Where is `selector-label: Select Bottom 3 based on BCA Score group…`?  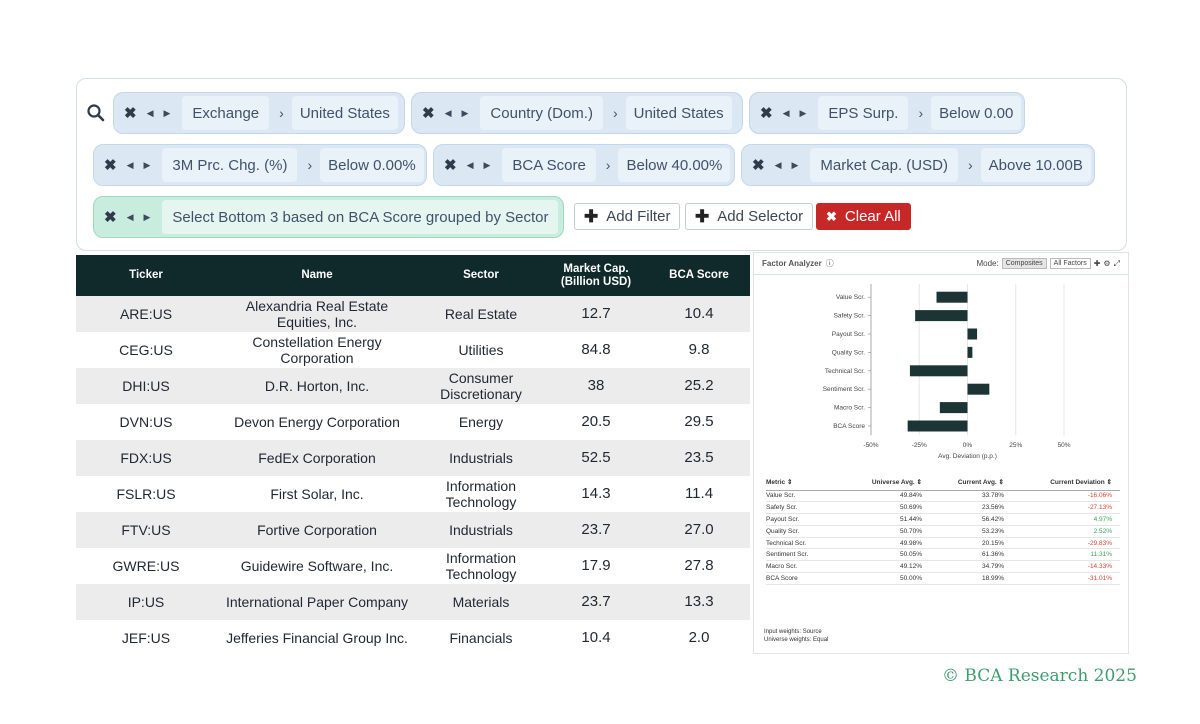 selector-label: Select Bottom 3 based on BCA Score group… is located at coordinates (360, 217).